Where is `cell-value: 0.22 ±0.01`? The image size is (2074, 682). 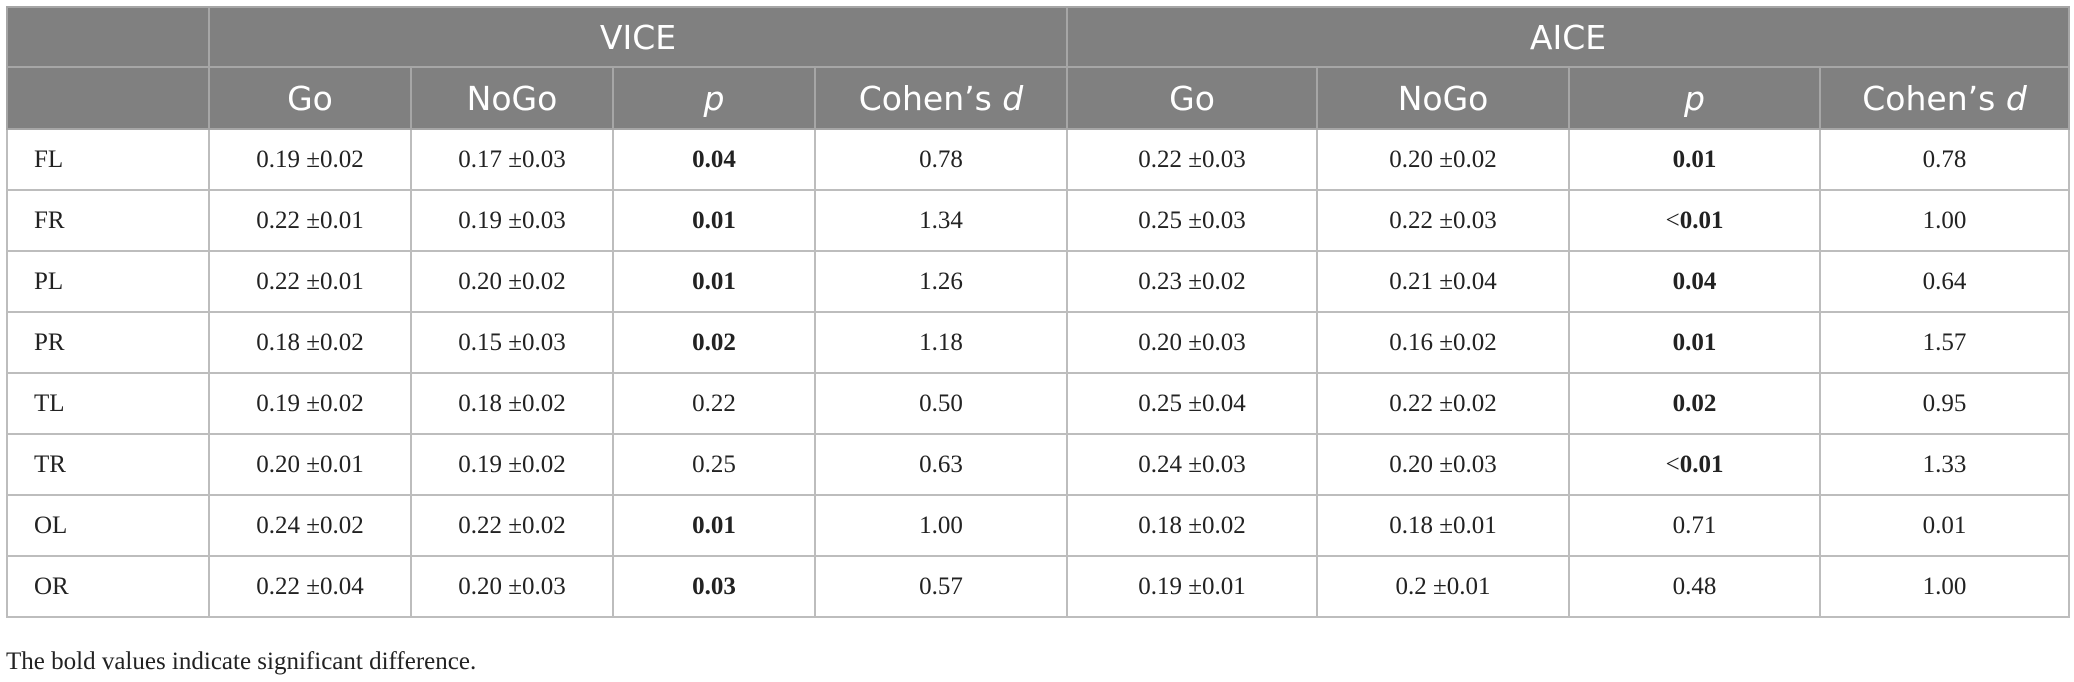
cell-value: 0.22 ±0.01 is located at coordinates (310, 281).